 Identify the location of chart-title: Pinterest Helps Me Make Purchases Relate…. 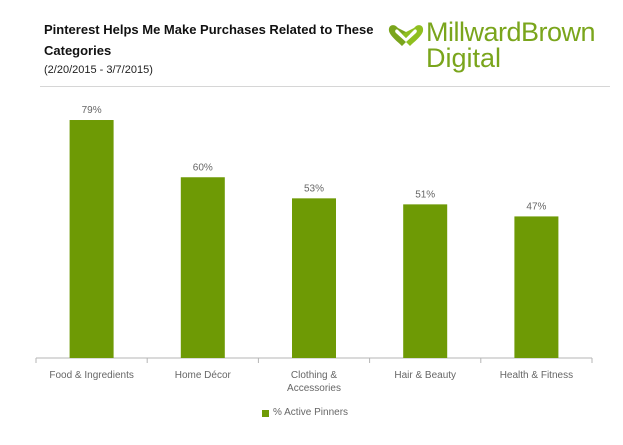
(209, 40).